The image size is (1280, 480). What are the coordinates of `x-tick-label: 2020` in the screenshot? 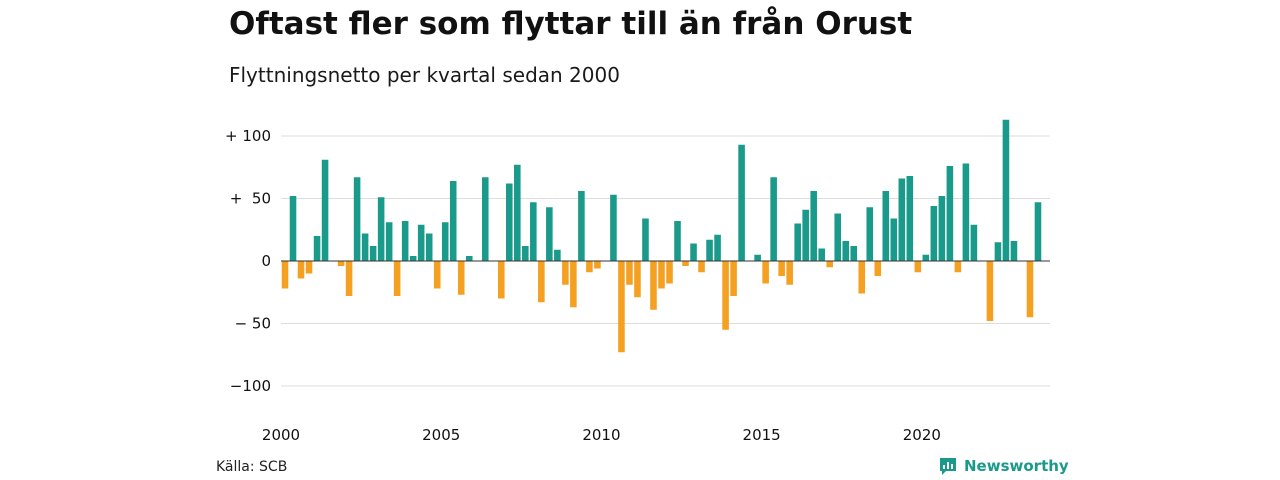 It's located at (922, 435).